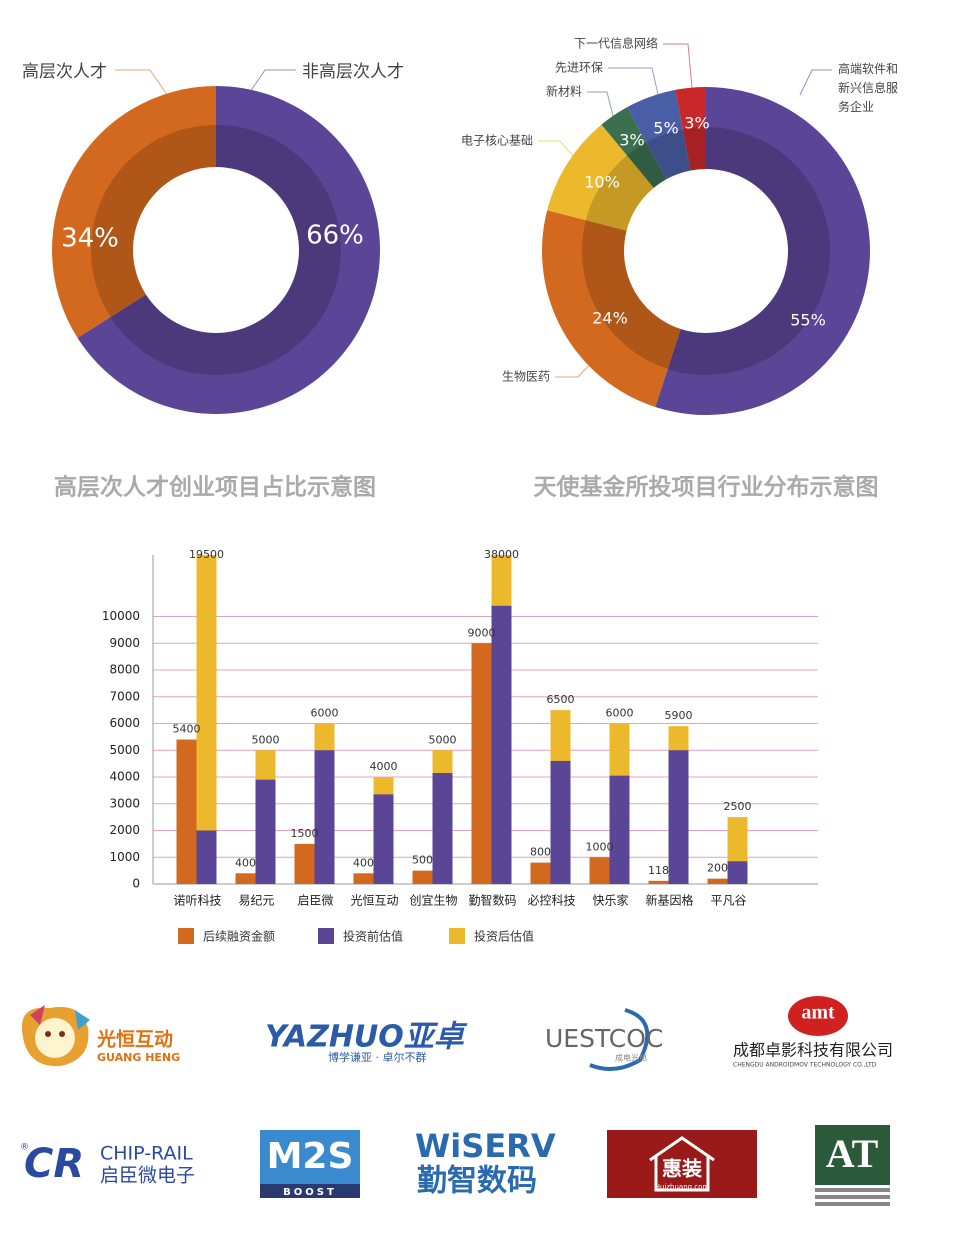  What do you see at coordinates (540, 852) in the screenshot?
I see `data-label: 800` at bounding box center [540, 852].